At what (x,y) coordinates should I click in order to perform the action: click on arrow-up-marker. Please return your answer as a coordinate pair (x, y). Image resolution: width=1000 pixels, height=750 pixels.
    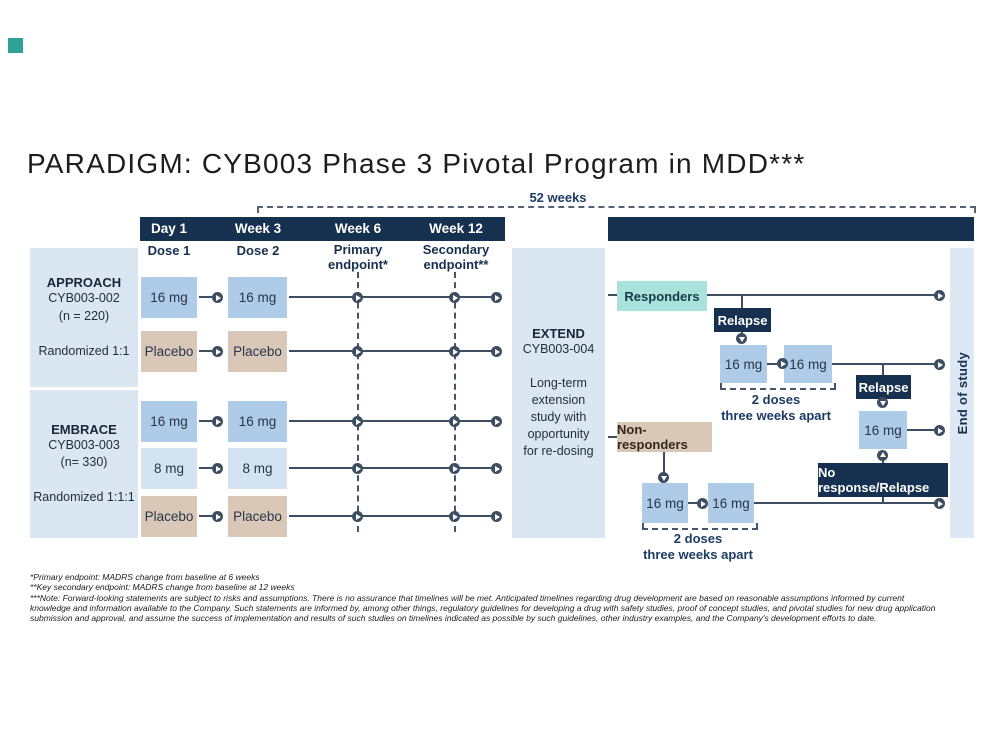
    Looking at the image, I should click on (882, 455).